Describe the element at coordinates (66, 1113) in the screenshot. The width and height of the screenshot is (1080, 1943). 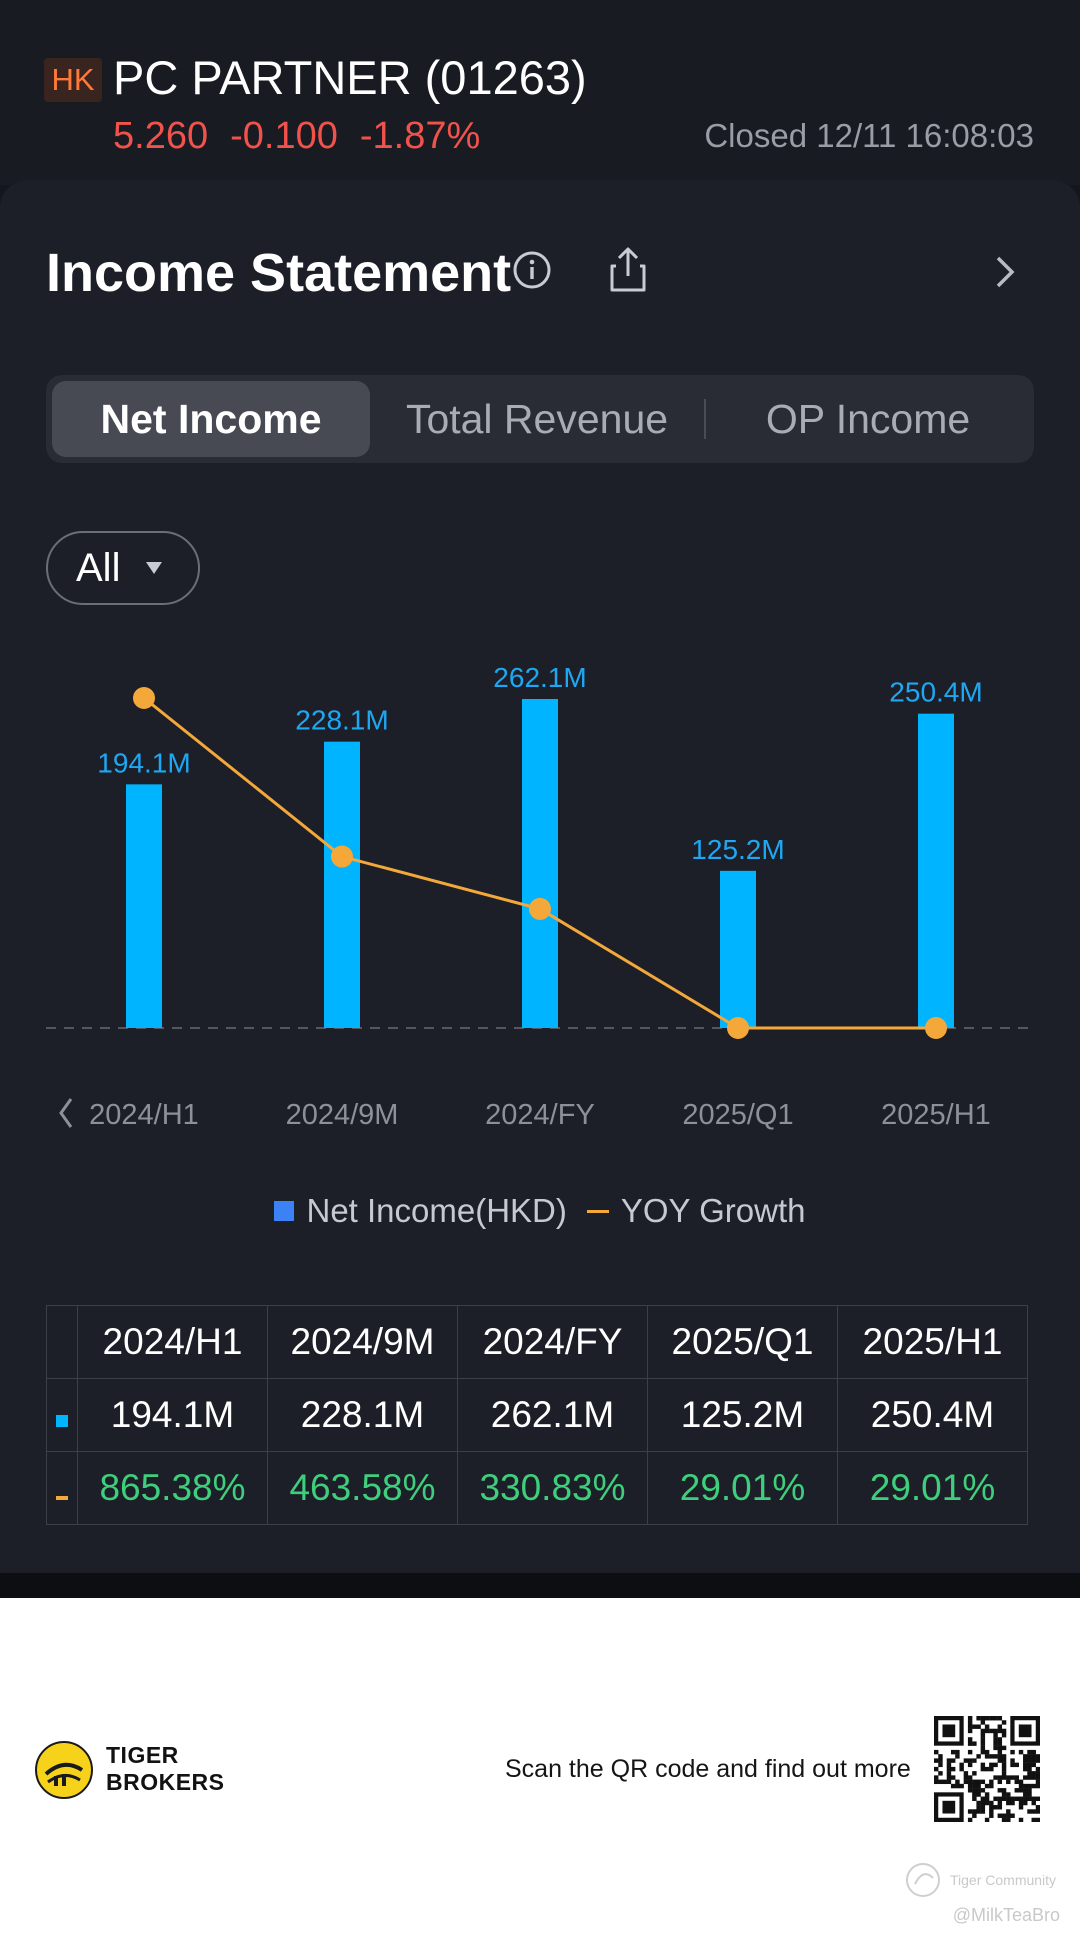
I see `chevron-left-icon` at that location.